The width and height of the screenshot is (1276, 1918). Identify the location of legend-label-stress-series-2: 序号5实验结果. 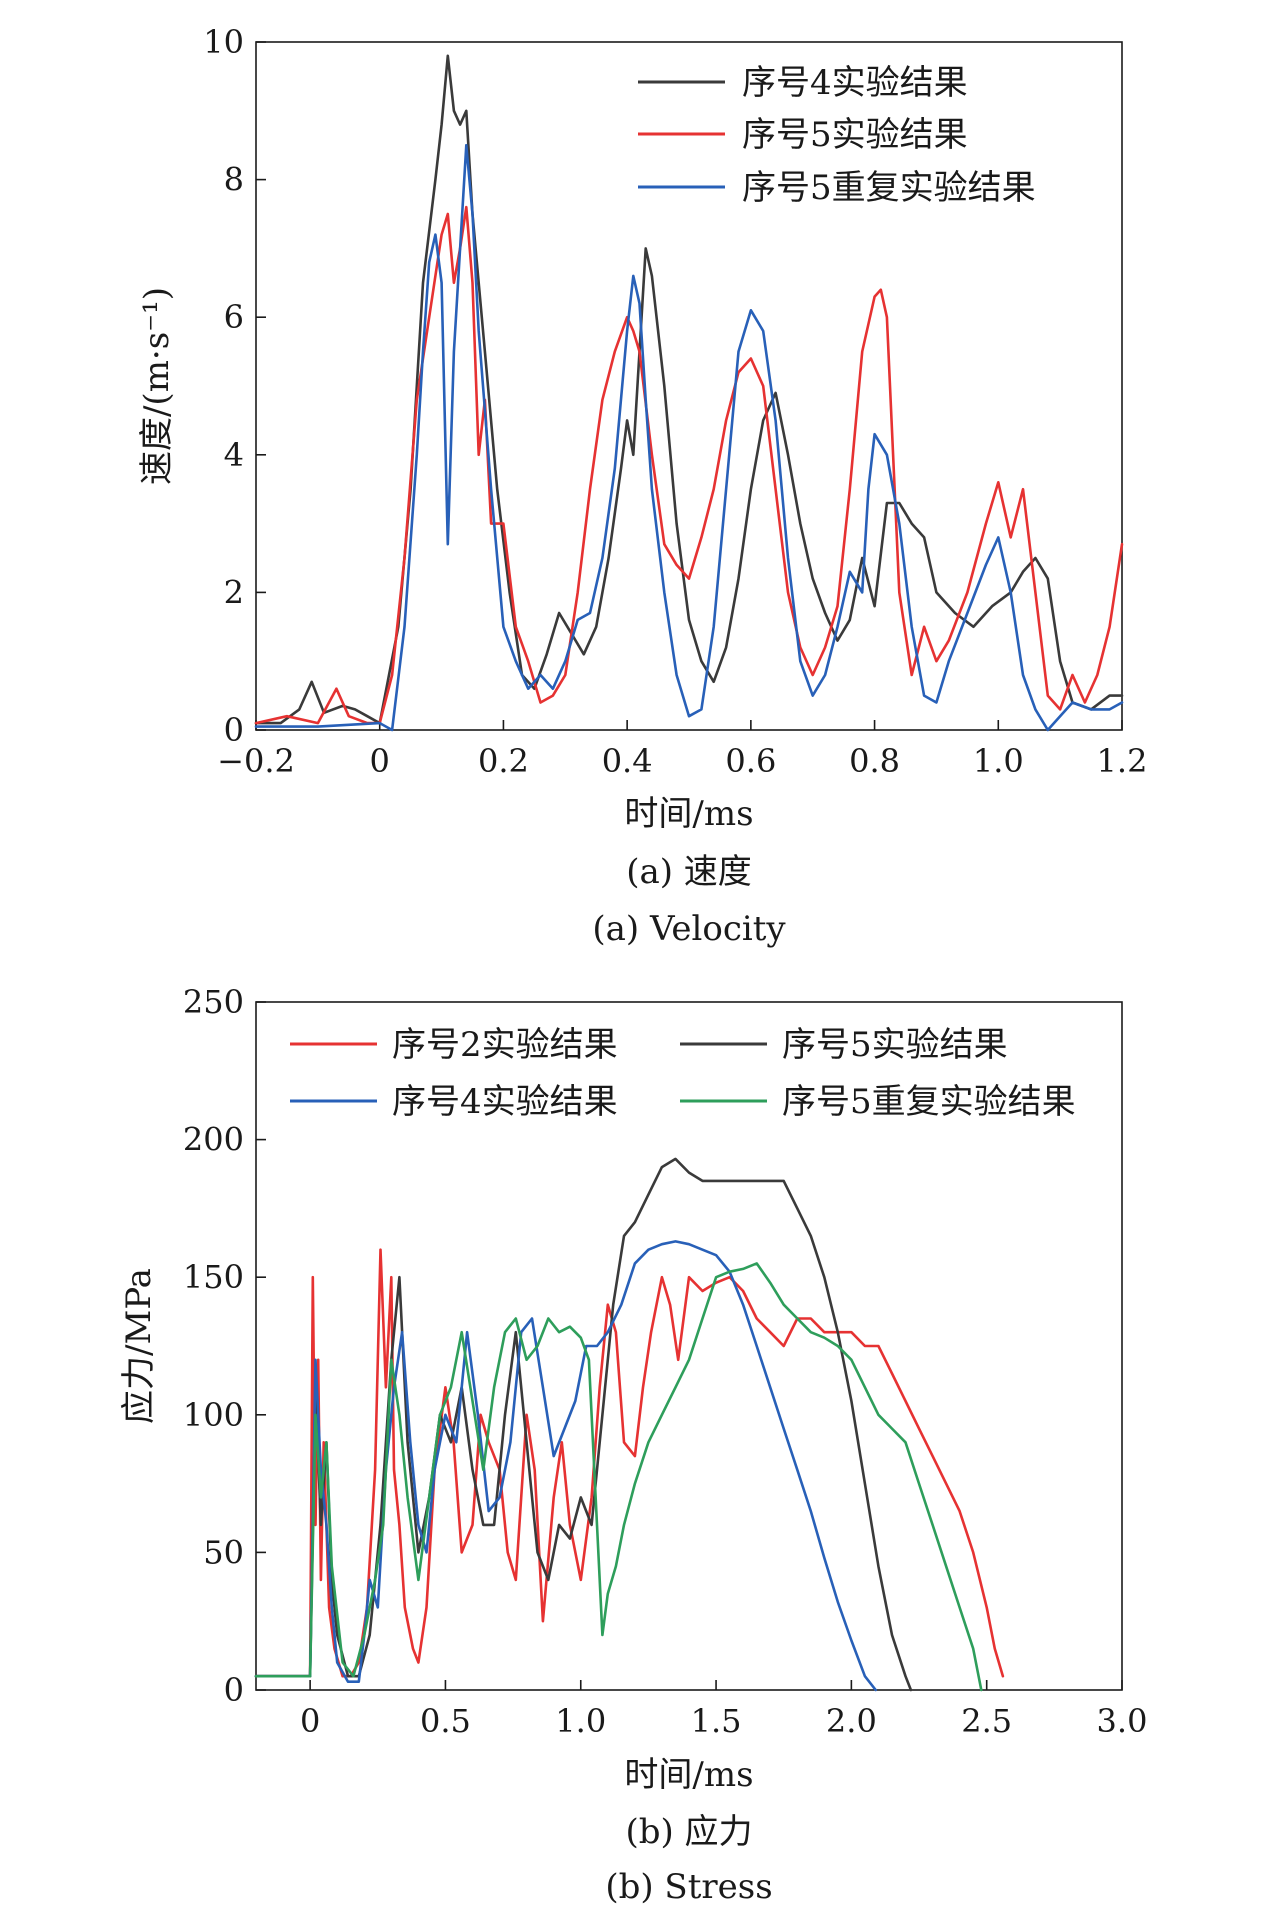
(895, 1045).